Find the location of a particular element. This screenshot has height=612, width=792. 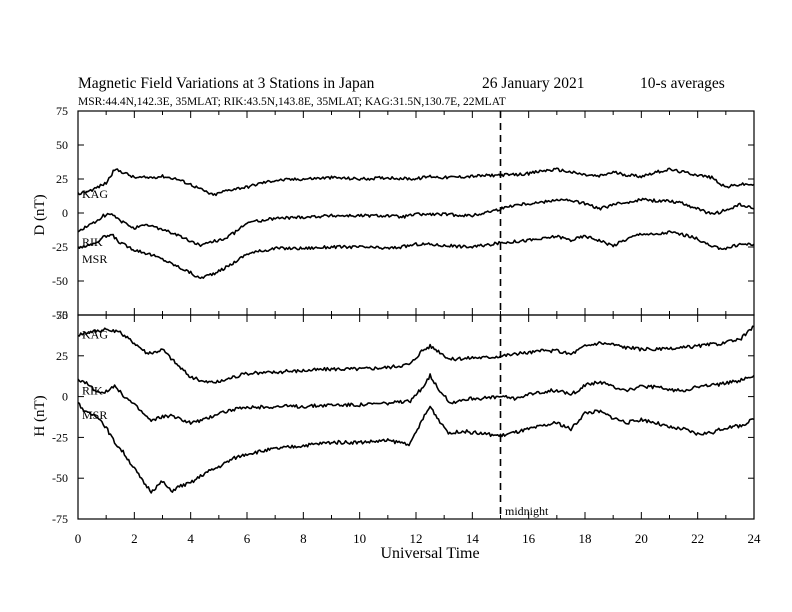

x-tick-label: 16 is located at coordinates (529, 538).